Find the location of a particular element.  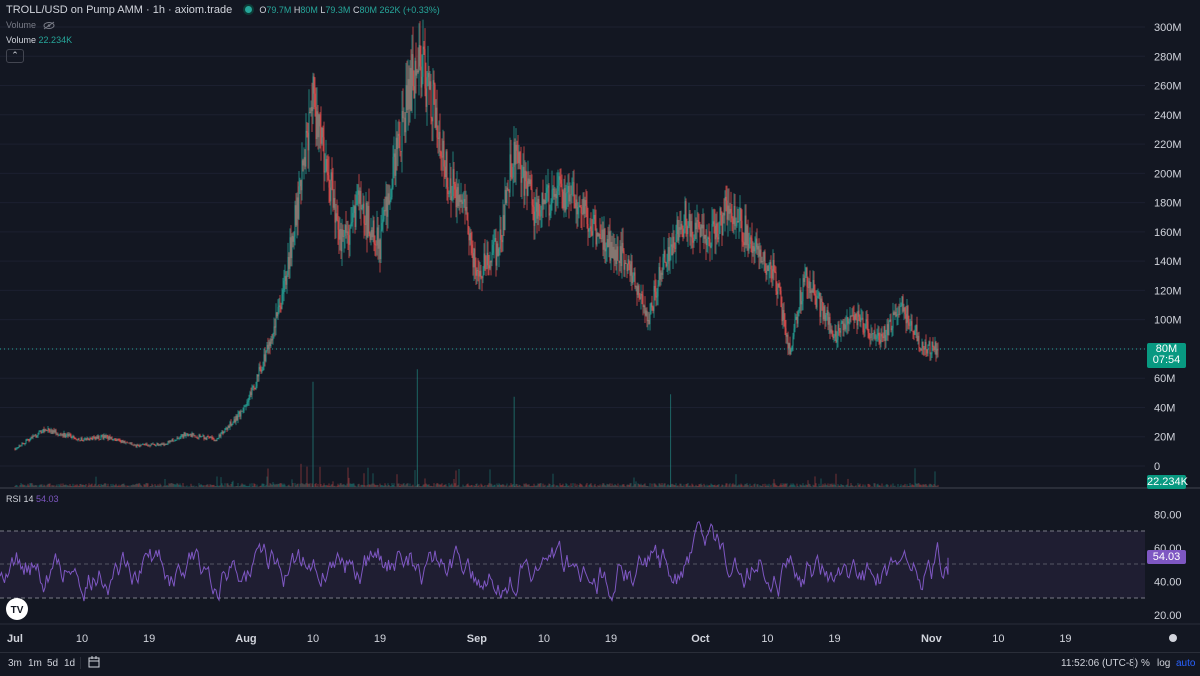

tradingview-logo: TV is located at coordinates (17, 609).